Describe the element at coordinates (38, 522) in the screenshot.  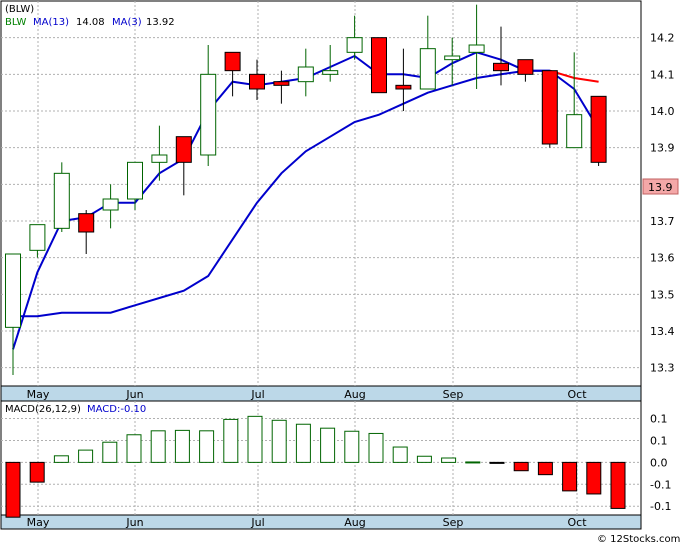
I see `macd-month-label: May` at that location.